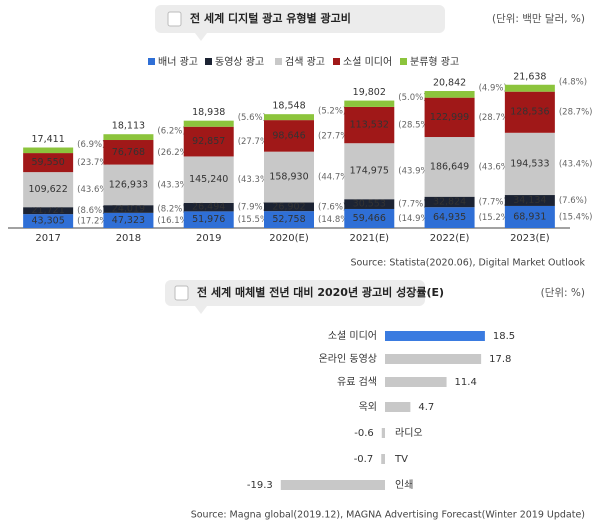 The height and width of the screenshot is (525, 600). What do you see at coordinates (496, 218) in the screenshot?
I see `share-label: (15.2%)` at bounding box center [496, 218].